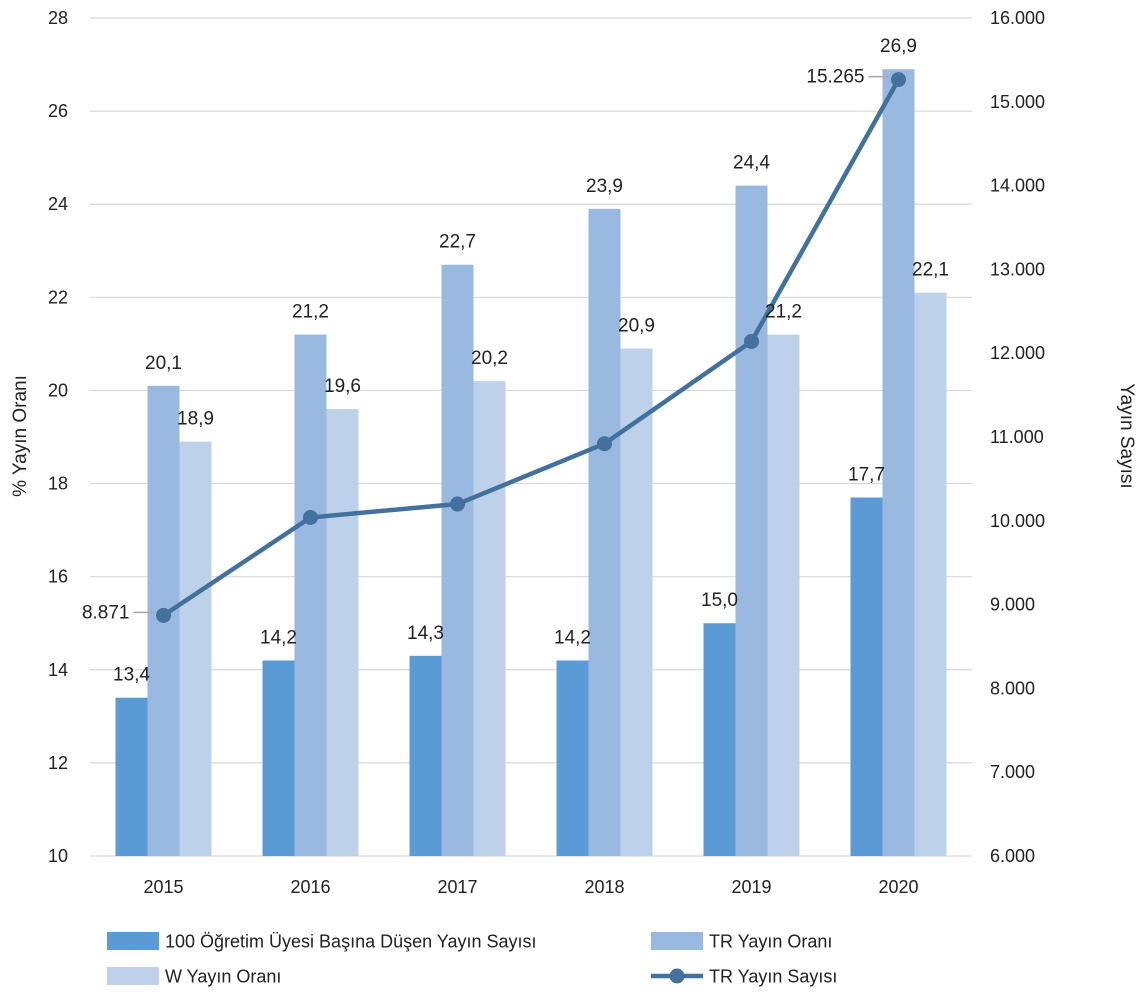  Describe the element at coordinates (1017, 102) in the screenshot. I see `right-tick-label: 15.000` at that location.